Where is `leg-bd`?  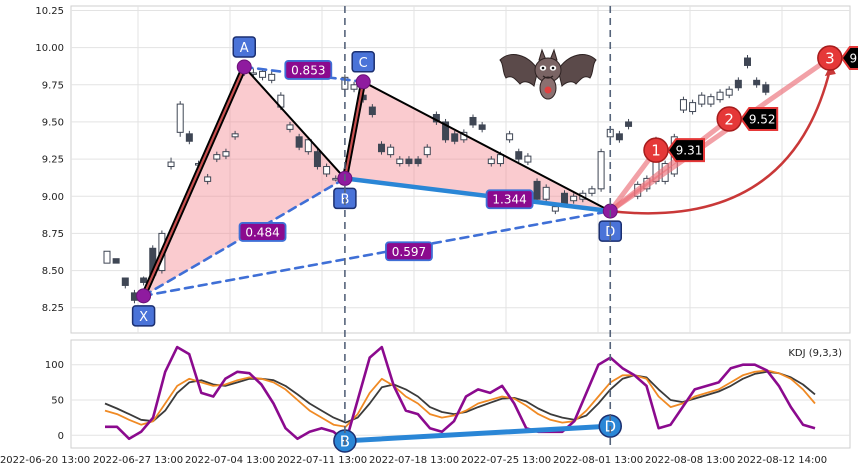 leg-bd is located at coordinates (477, 195).